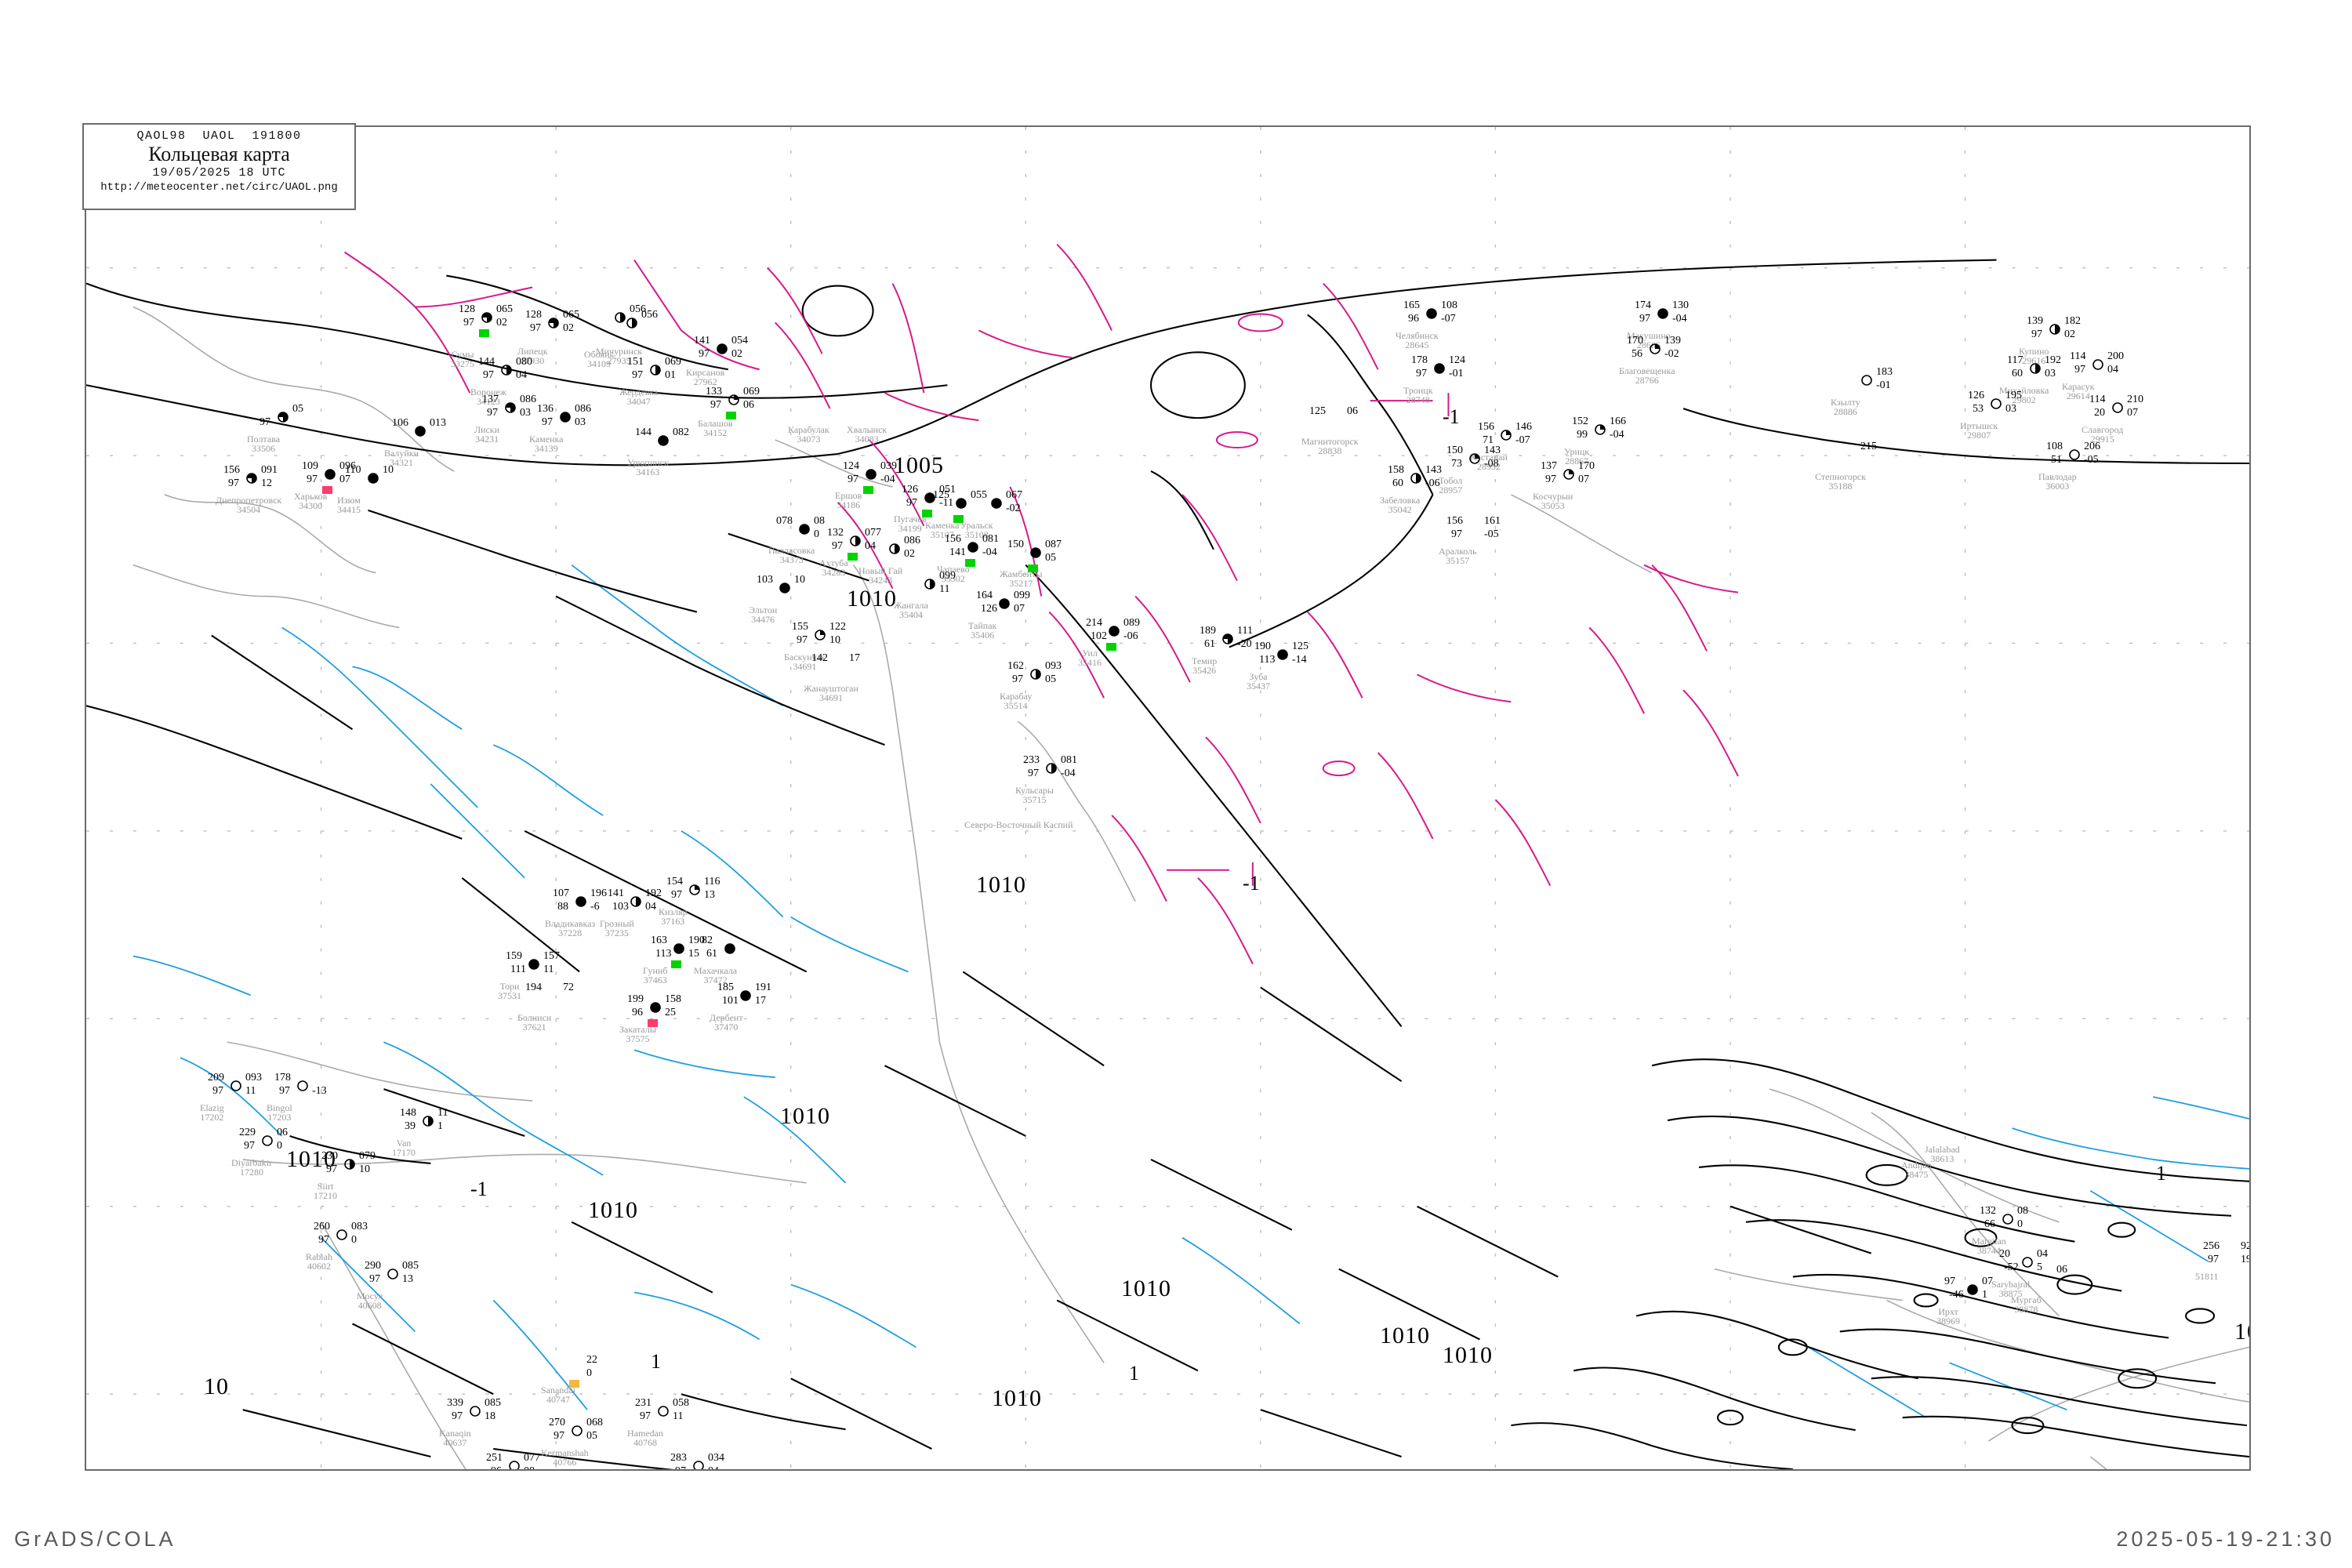  I want to click on station-dewpoint: 141, so click(957, 552).